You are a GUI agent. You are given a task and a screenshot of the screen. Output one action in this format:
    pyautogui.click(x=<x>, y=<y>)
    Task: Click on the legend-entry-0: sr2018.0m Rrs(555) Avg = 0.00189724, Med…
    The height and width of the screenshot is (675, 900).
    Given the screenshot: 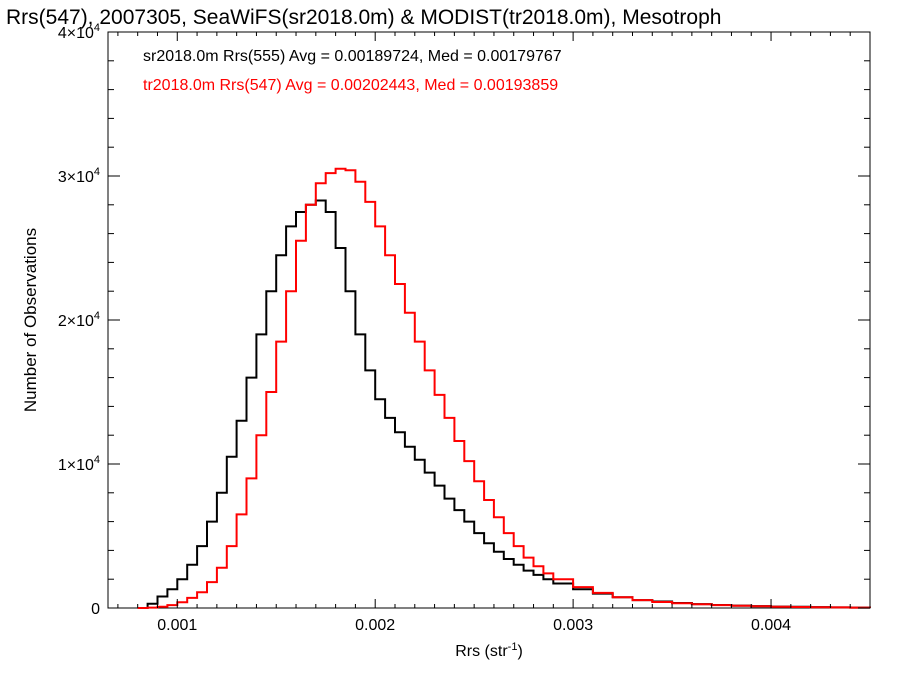 What is the action you would take?
    pyautogui.click(x=352, y=56)
    